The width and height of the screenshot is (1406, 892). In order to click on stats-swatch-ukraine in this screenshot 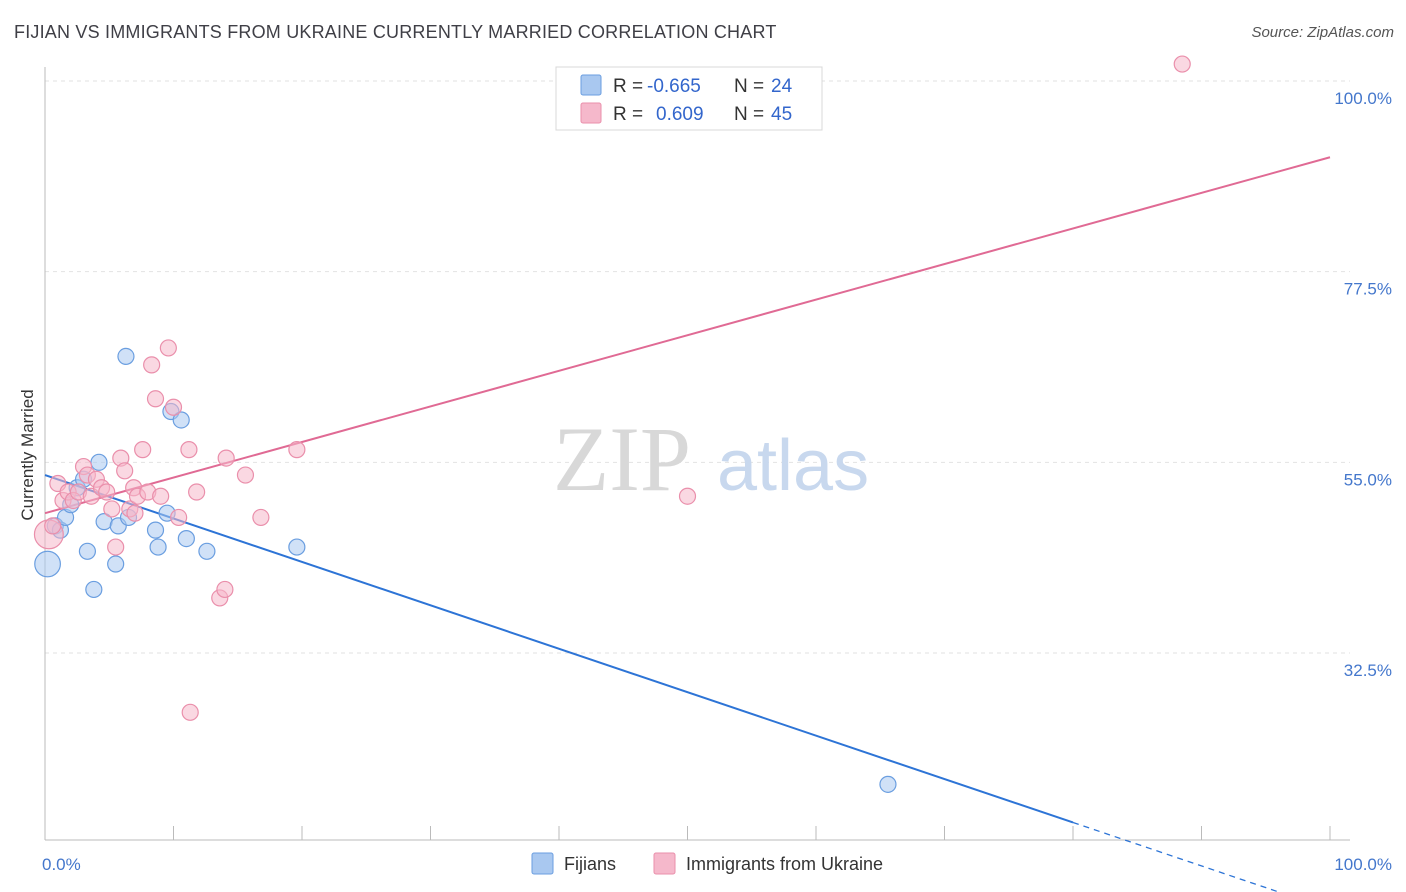, I will do `click(591, 113)`.